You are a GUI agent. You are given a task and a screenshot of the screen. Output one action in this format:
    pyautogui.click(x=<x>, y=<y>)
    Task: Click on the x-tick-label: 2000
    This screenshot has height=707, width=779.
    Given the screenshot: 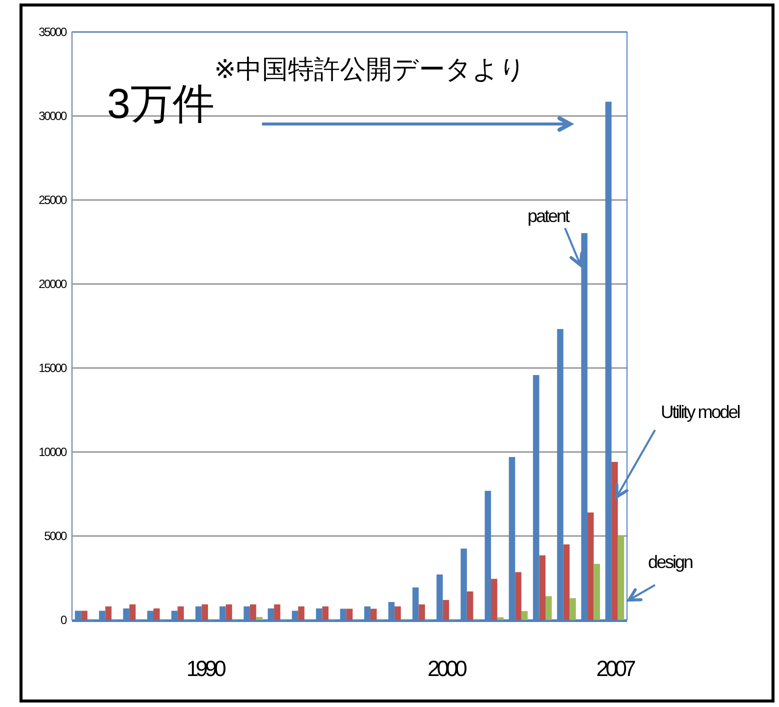 What is the action you would take?
    pyautogui.click(x=447, y=668)
    